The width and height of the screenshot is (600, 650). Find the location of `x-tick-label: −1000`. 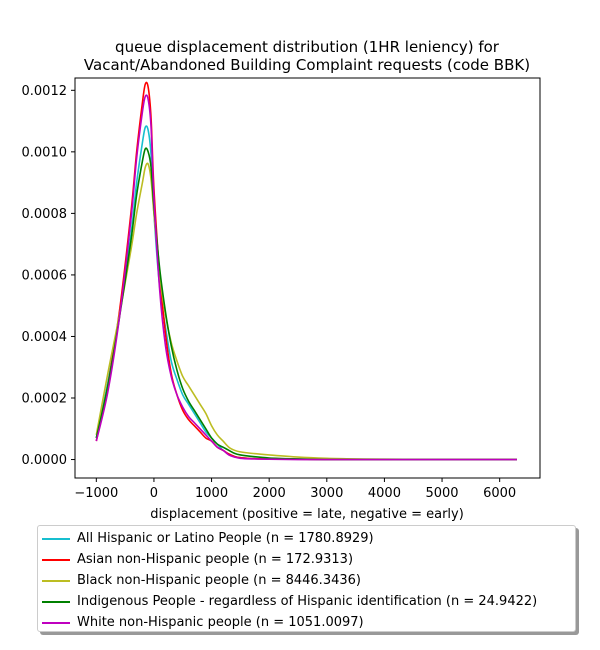

x-tick-label: −1000 is located at coordinates (96, 493).